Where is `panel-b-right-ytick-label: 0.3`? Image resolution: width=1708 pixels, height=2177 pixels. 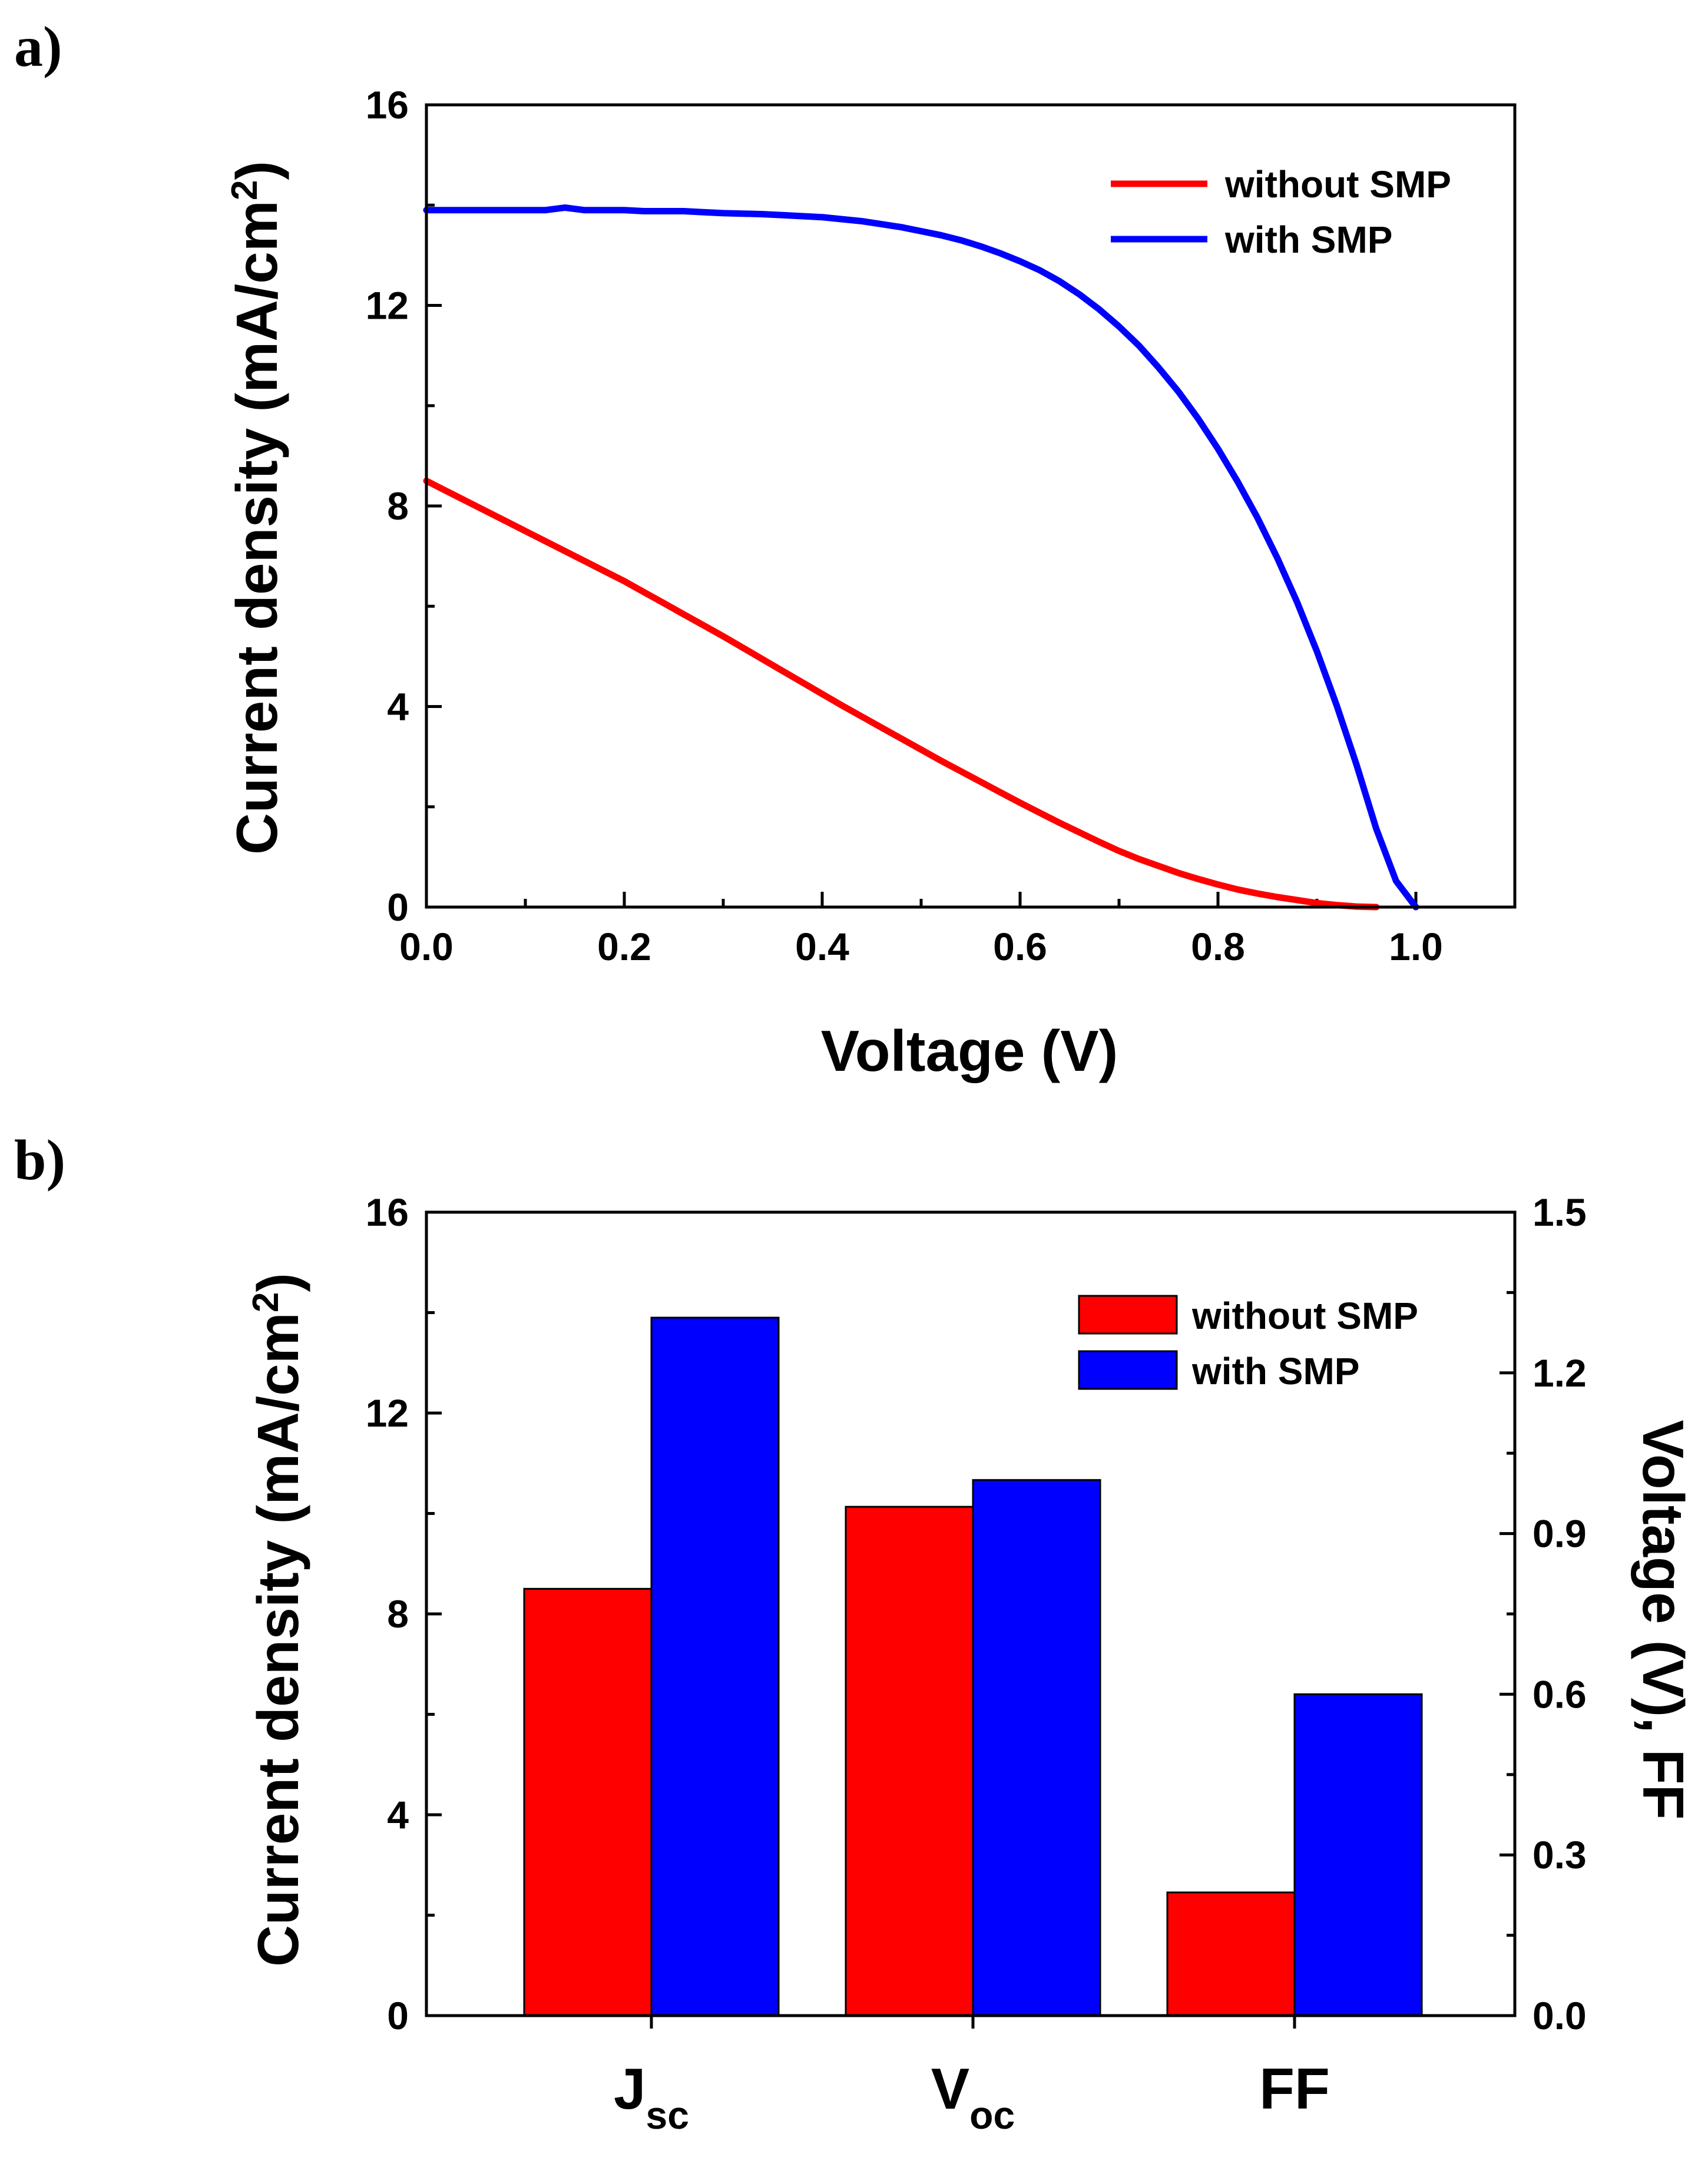 panel-b-right-ytick-label: 0.3 is located at coordinates (1560, 1855).